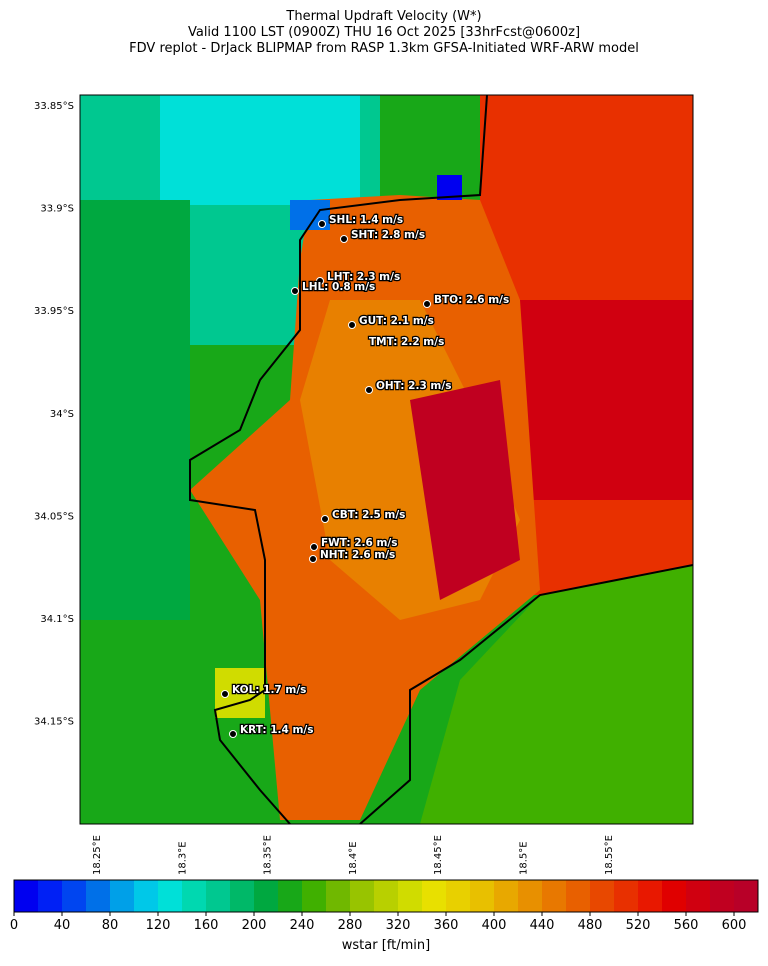  What do you see at coordinates (386, 945) in the screenshot?
I see `colorbar-label: wstar [ft/min]` at bounding box center [386, 945].